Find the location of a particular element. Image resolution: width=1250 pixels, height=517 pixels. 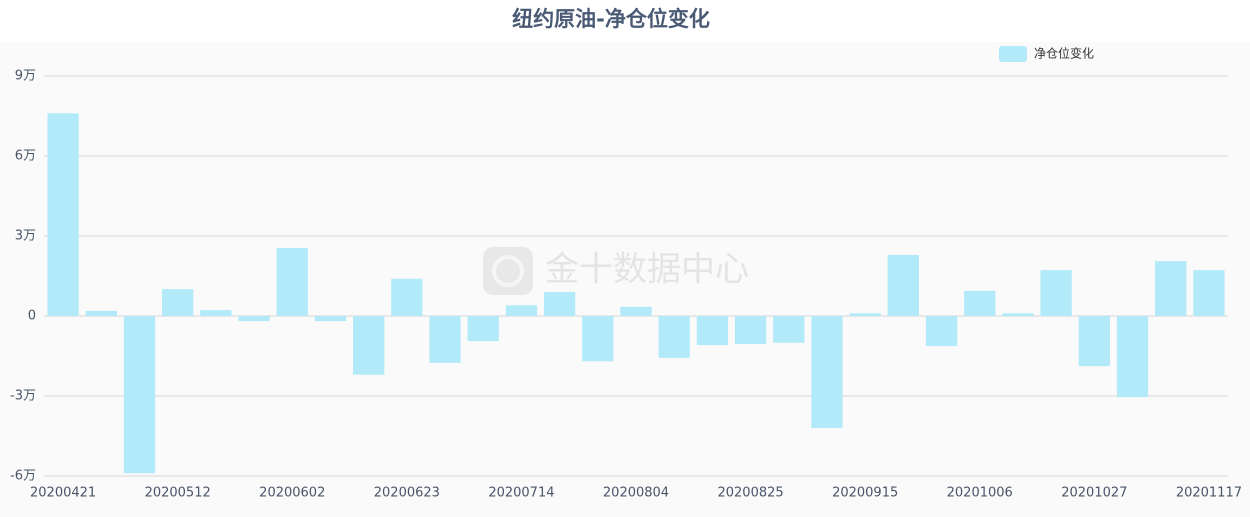

x-tick-label: 20200623 is located at coordinates (407, 493).